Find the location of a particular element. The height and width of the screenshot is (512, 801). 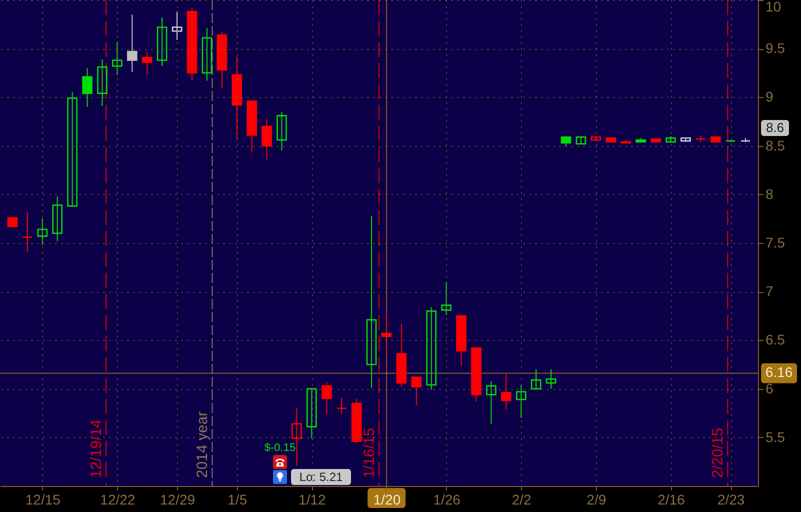

x-tick-label: 1/12 is located at coordinates (312, 500).